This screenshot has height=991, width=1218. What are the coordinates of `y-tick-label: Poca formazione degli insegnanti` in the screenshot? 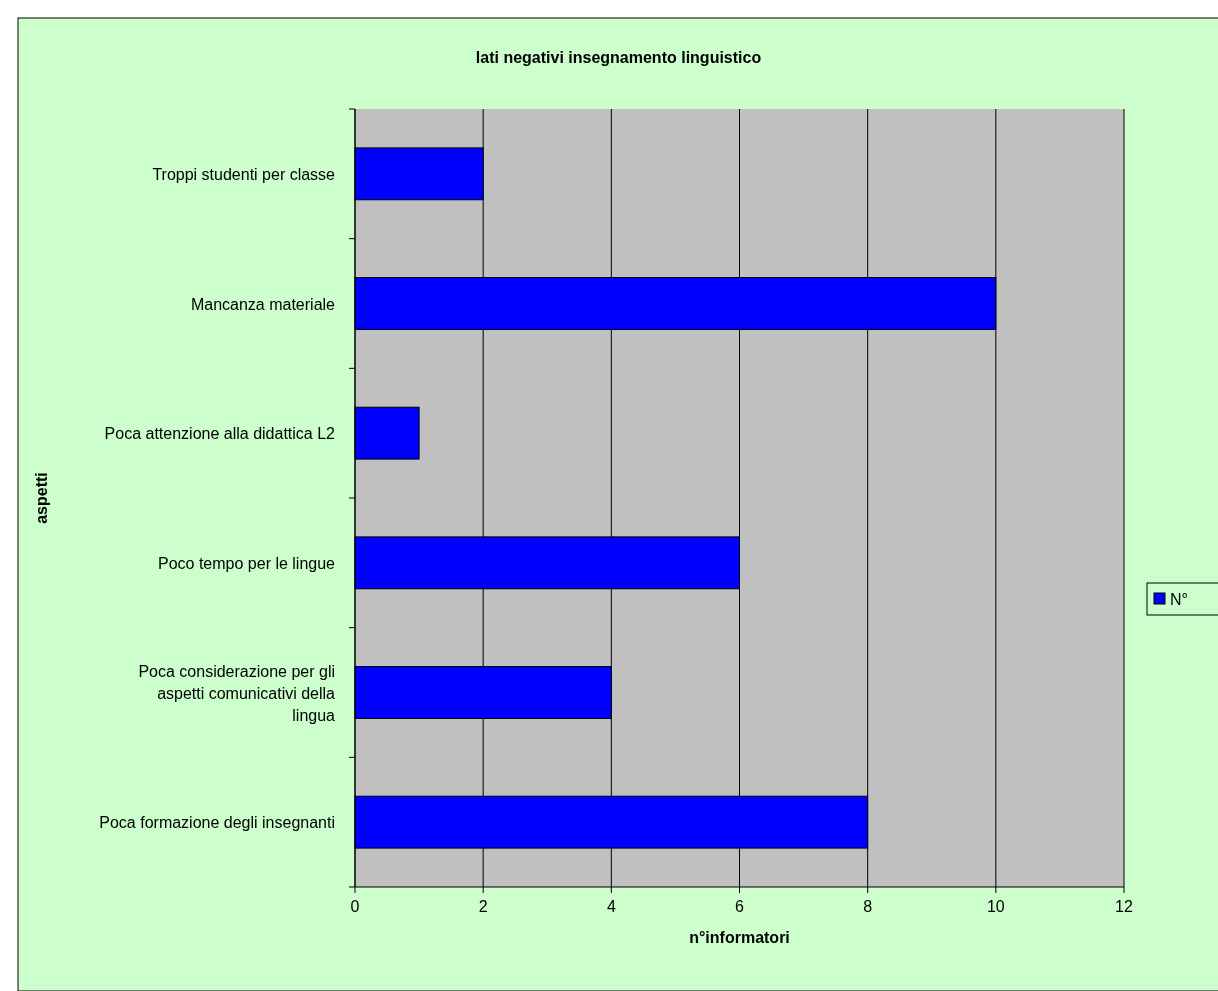 It's located at (217, 823).